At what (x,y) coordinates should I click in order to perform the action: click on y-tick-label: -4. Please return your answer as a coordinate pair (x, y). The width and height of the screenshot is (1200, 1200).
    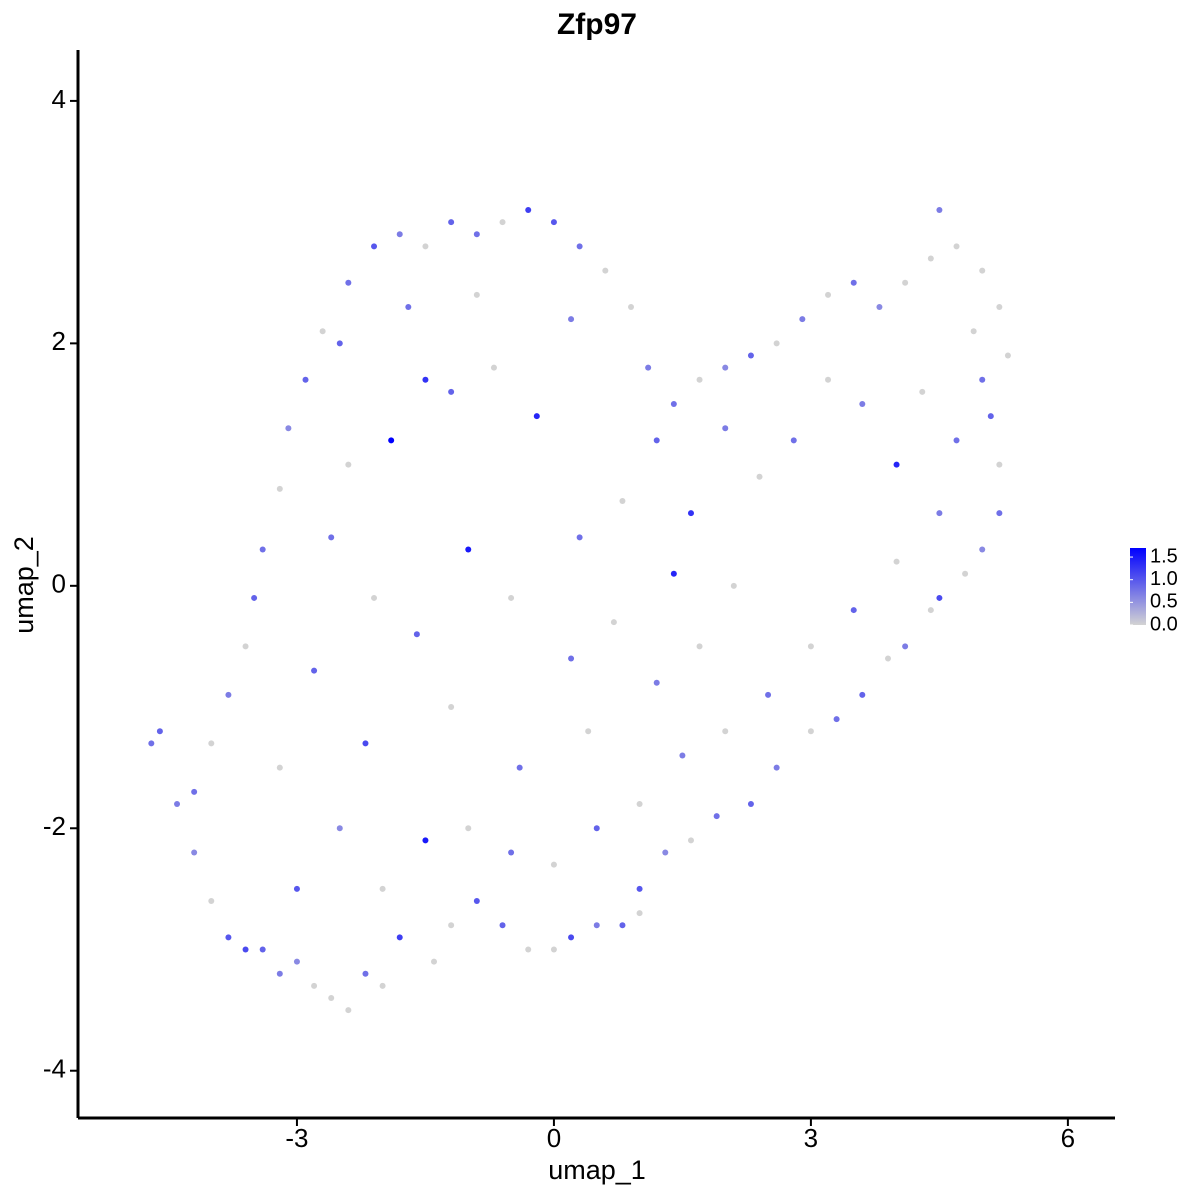
    Looking at the image, I should click on (54, 1069).